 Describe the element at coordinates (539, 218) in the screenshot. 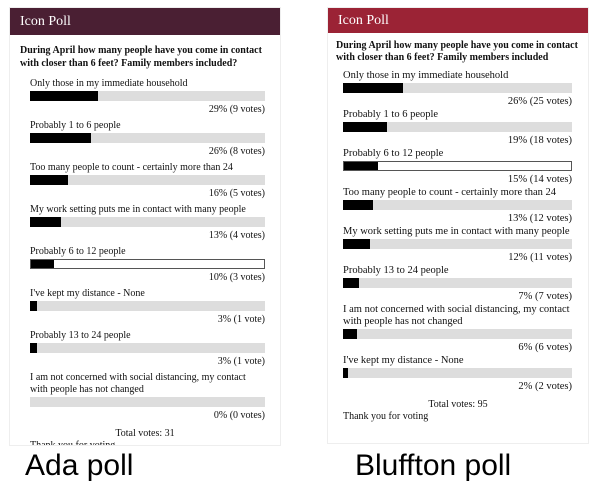

I see `result-label: 13% (12 votes)` at that location.